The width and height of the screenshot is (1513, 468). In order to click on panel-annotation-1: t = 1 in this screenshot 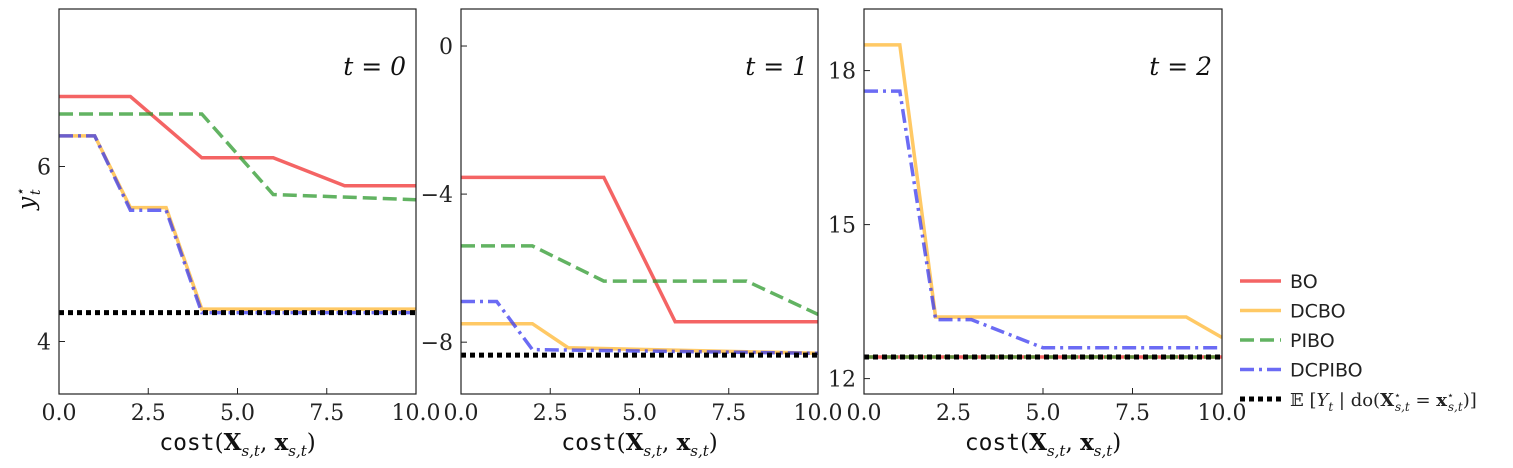, I will do `click(776, 66)`.